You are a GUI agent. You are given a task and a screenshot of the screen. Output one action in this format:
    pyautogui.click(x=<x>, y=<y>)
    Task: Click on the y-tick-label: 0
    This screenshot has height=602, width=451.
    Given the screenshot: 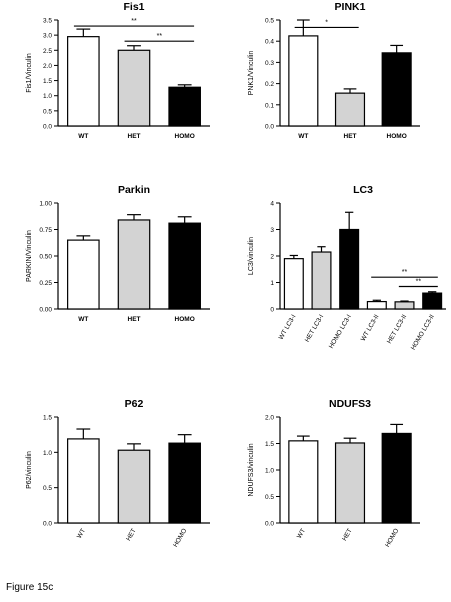 What is the action you would take?
    pyautogui.click(x=272, y=310)
    